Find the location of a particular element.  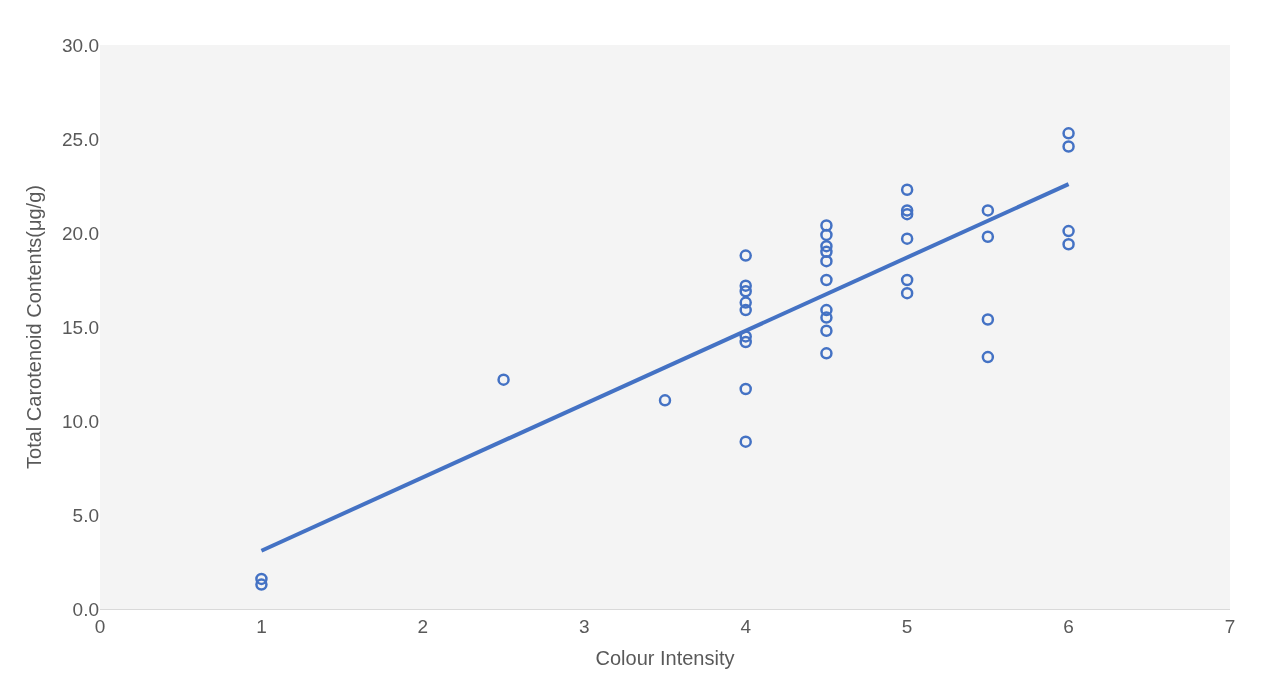

x-tick-label: 3 is located at coordinates (584, 626).